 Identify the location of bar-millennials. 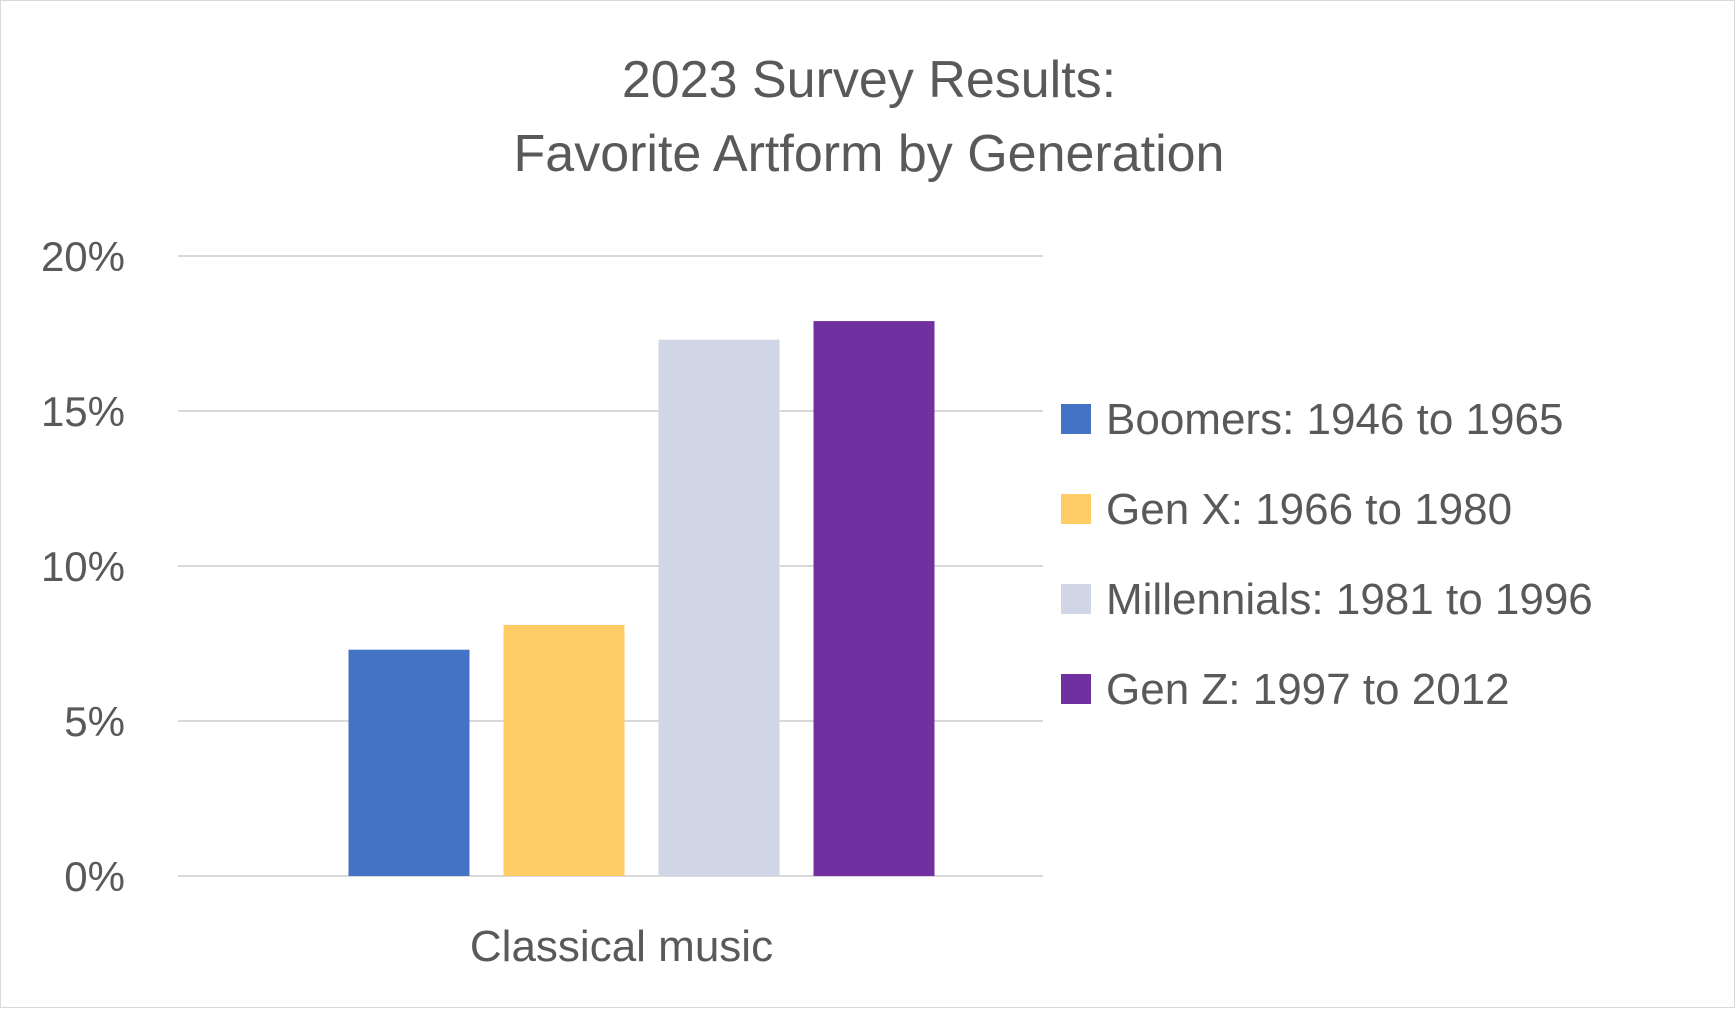
(719, 607).